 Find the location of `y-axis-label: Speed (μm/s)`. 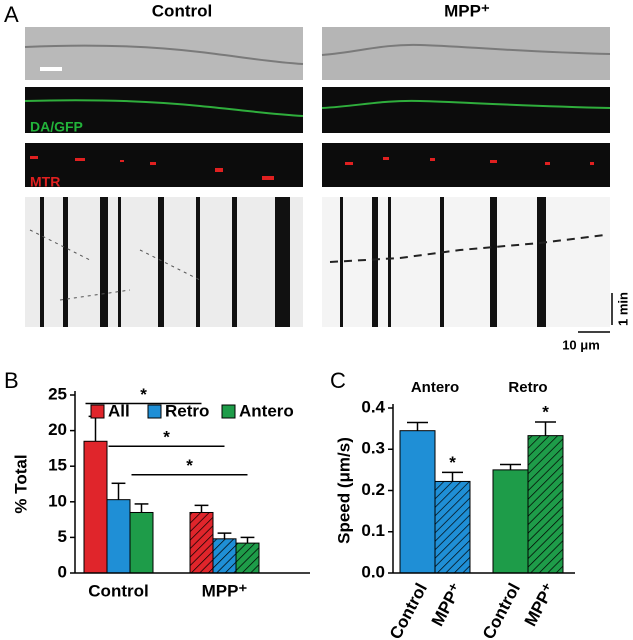

y-axis-label: Speed (μm/s) is located at coordinates (343, 490).